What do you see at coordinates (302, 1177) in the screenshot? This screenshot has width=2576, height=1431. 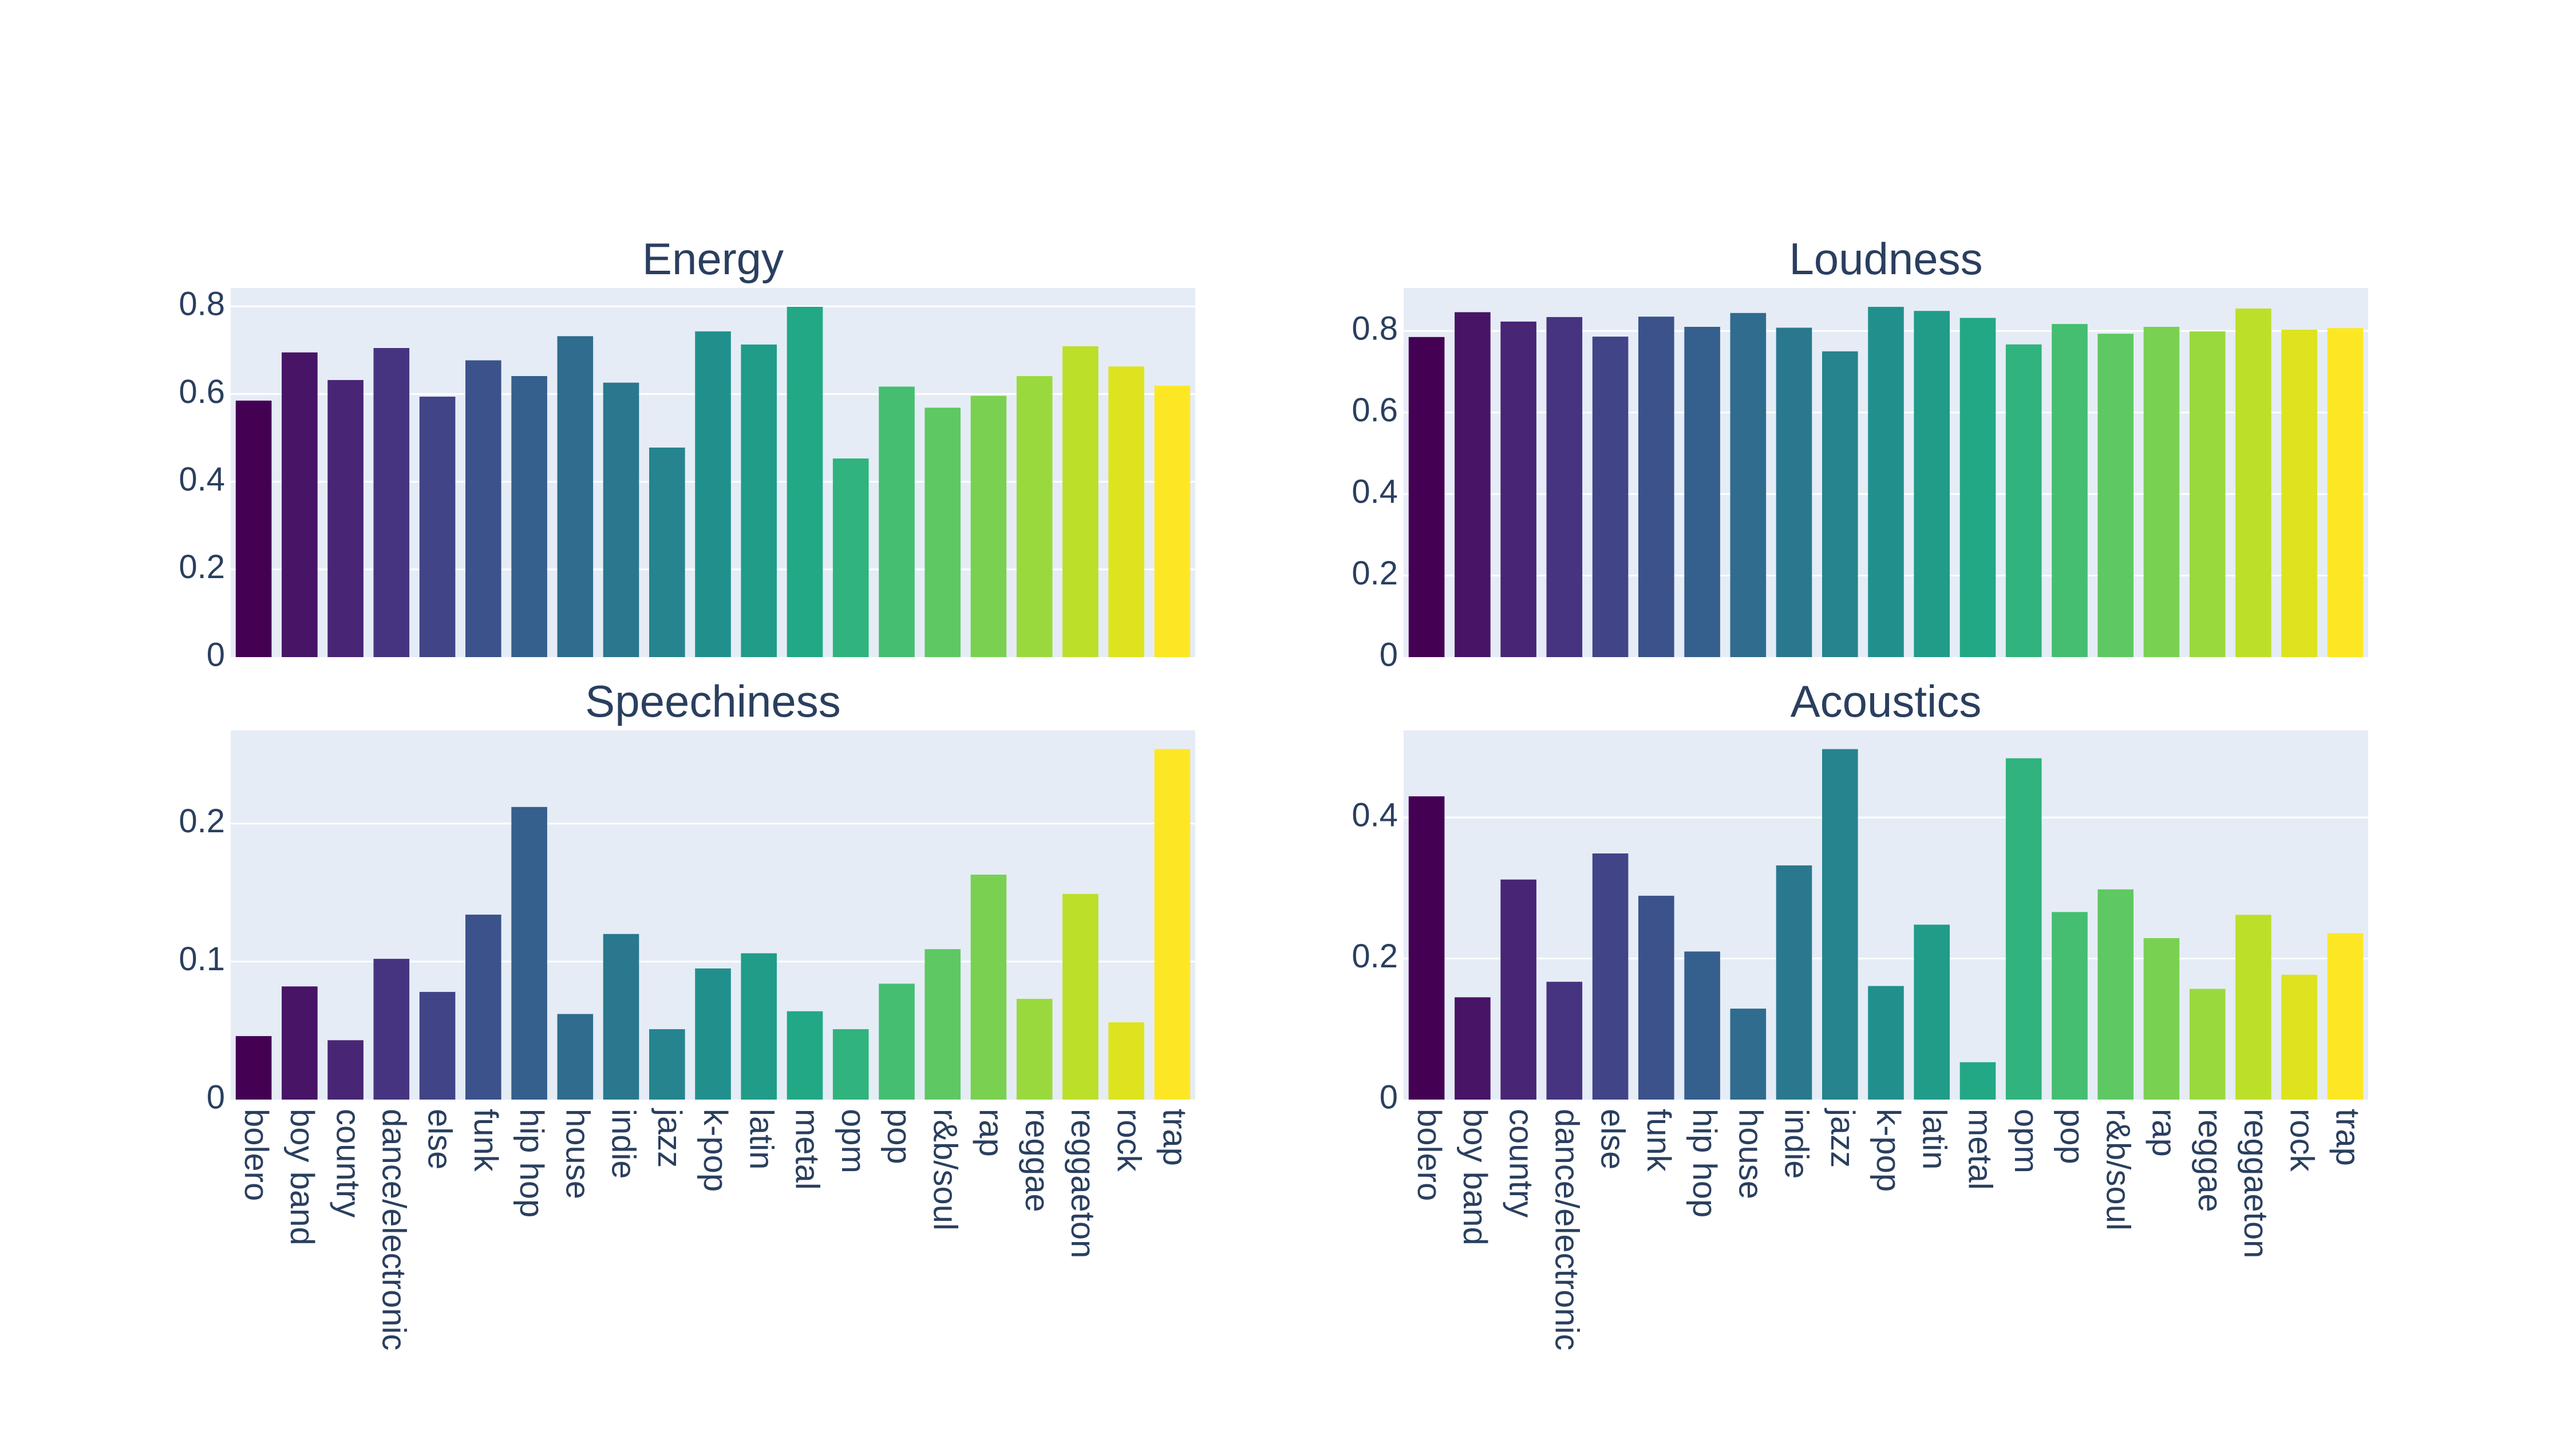 I see `speechiness-x-tick-label: boy band` at bounding box center [302, 1177].